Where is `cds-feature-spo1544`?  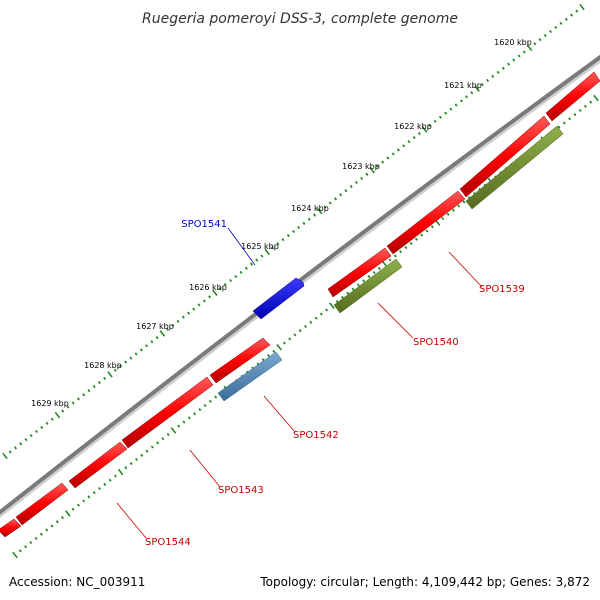
cds-feature-spo1544 is located at coordinates (42, 504).